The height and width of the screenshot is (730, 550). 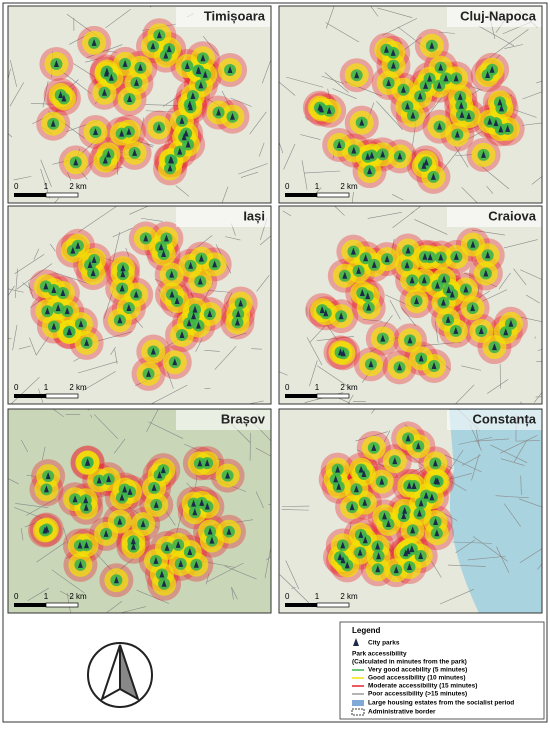 What do you see at coordinates (417, 678) in the screenshot?
I see `legend-label: Good accessibility (10 minutes)` at bounding box center [417, 678].